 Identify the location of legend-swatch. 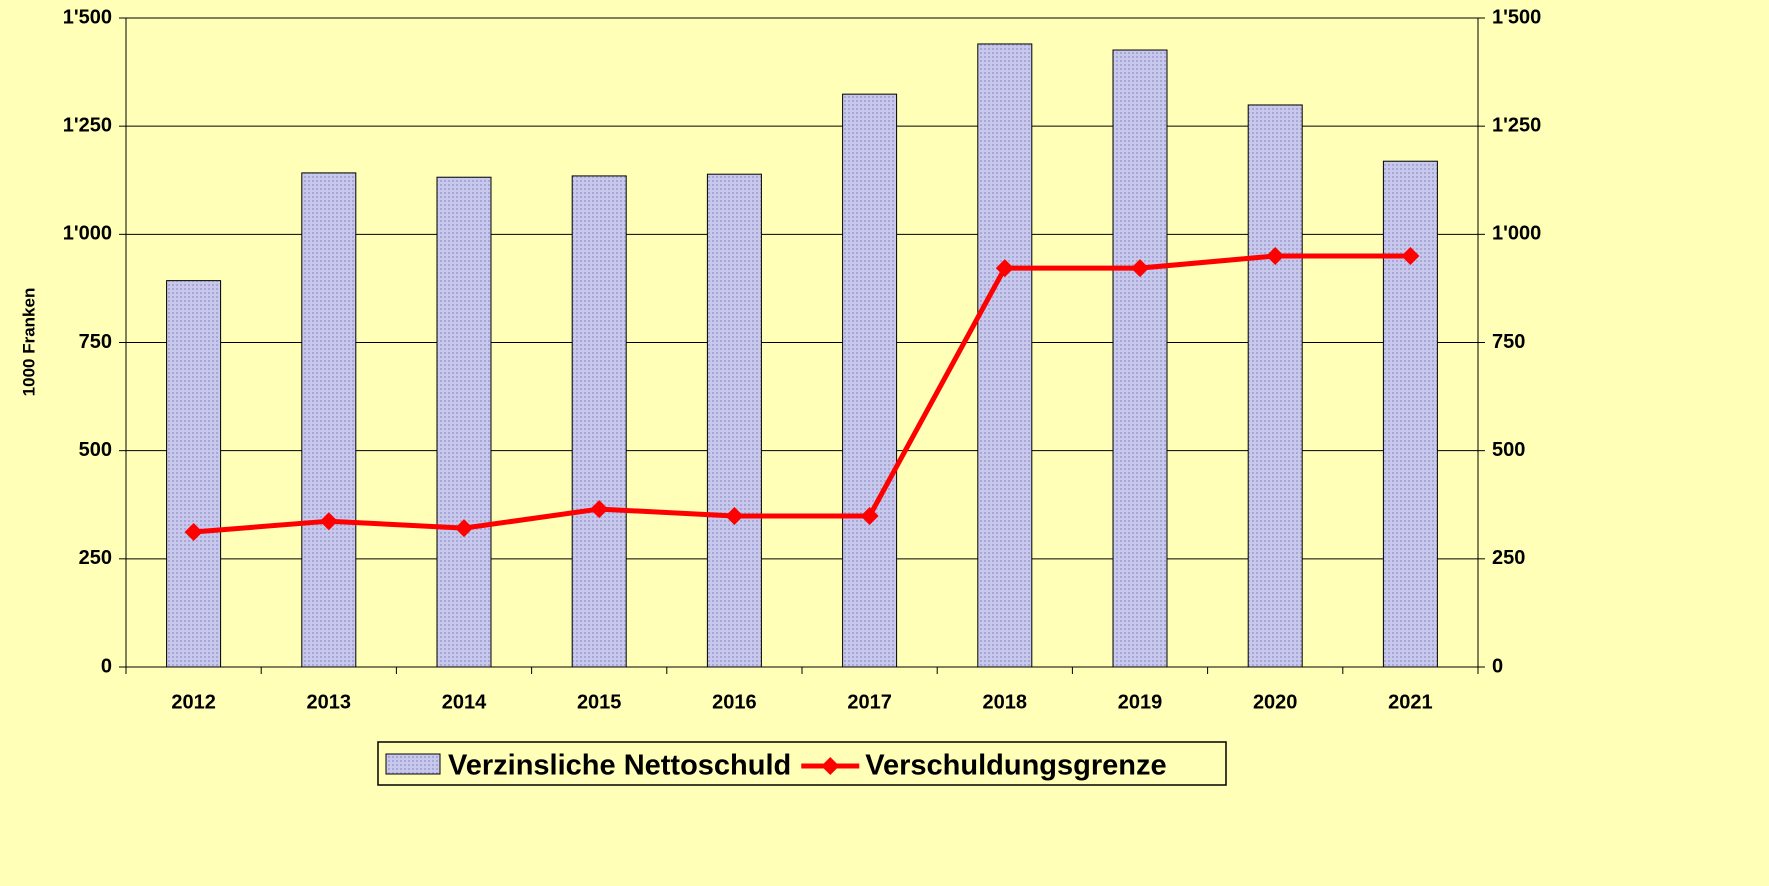
(413, 764).